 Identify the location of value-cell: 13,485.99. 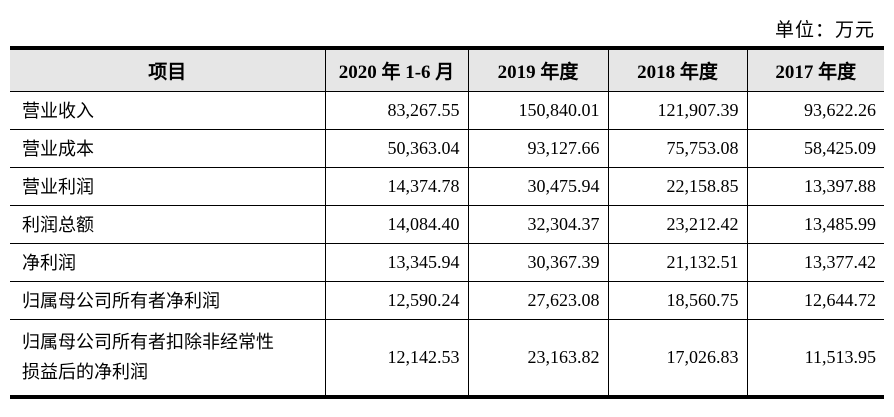
(815, 224).